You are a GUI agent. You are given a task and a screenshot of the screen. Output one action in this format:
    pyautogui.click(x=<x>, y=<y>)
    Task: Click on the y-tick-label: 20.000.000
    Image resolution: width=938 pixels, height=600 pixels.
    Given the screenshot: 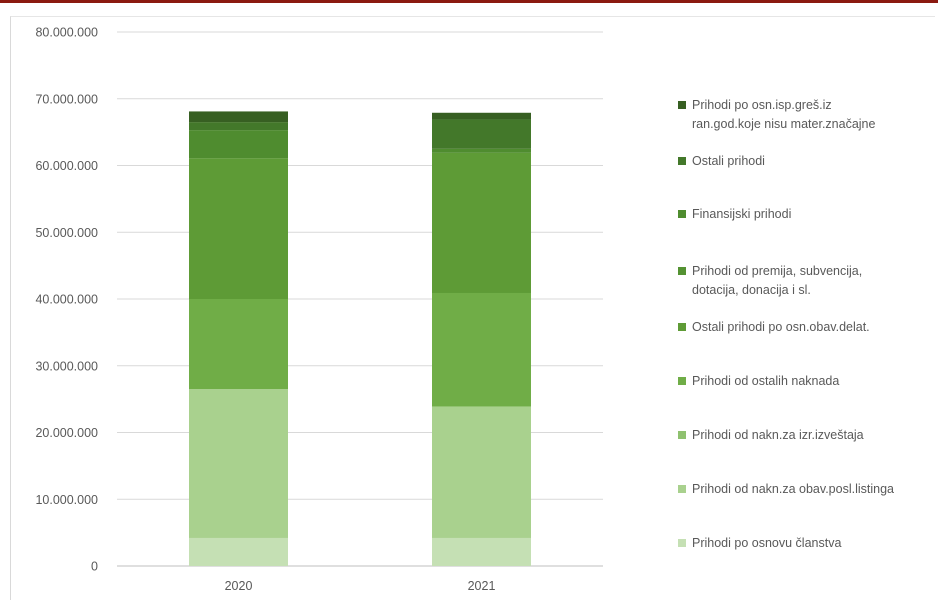 What is the action you would take?
    pyautogui.click(x=66, y=433)
    